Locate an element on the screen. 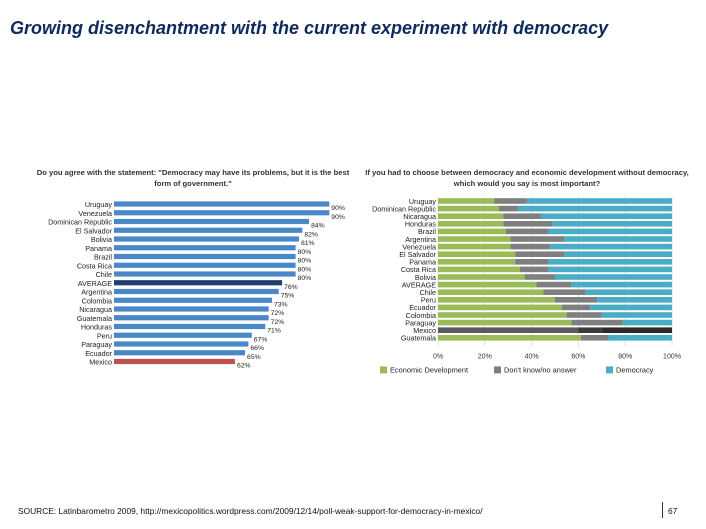 The width and height of the screenshot is (706, 529). segment-democracy-chile is located at coordinates (628, 292).